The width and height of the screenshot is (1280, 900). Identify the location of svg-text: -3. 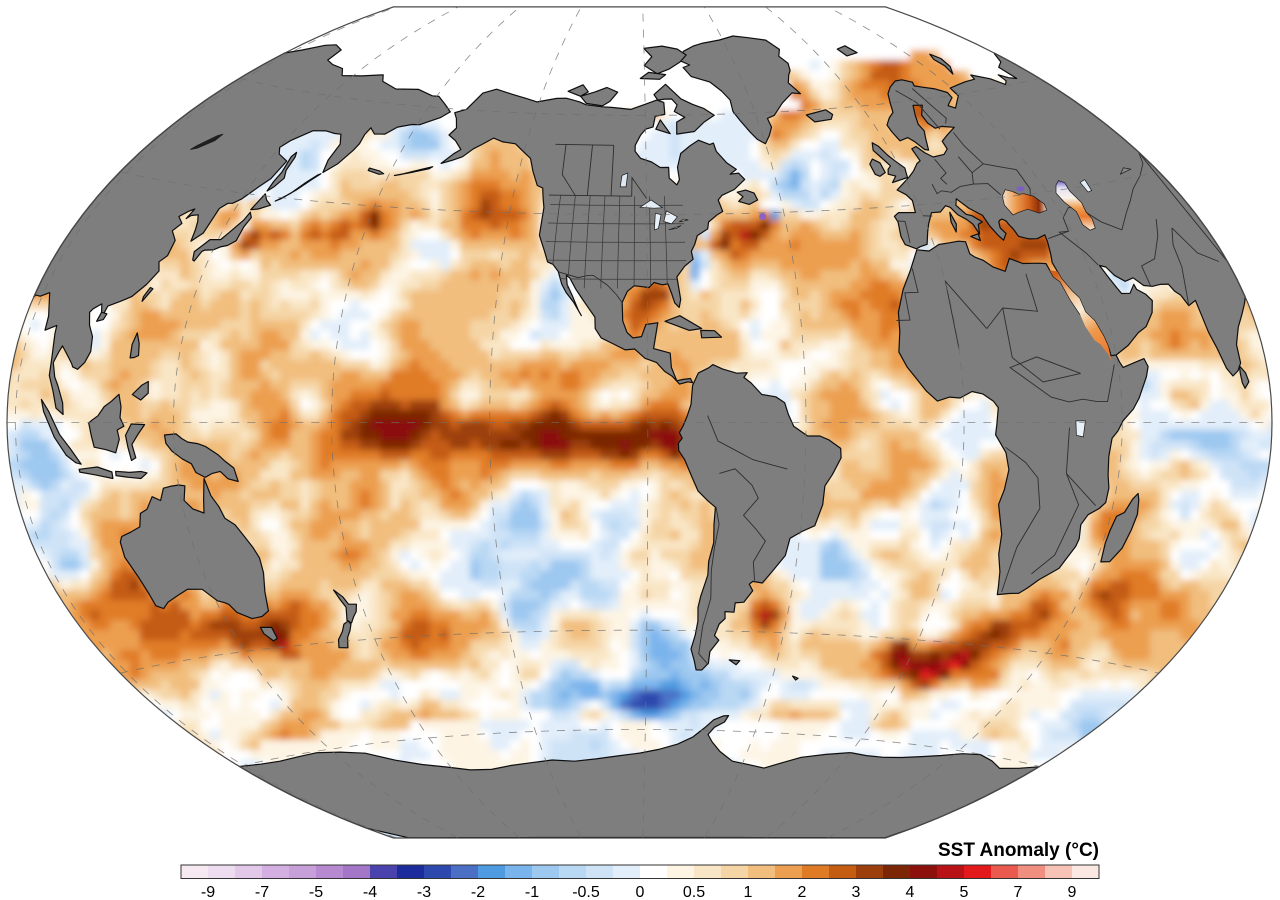
(424, 892).